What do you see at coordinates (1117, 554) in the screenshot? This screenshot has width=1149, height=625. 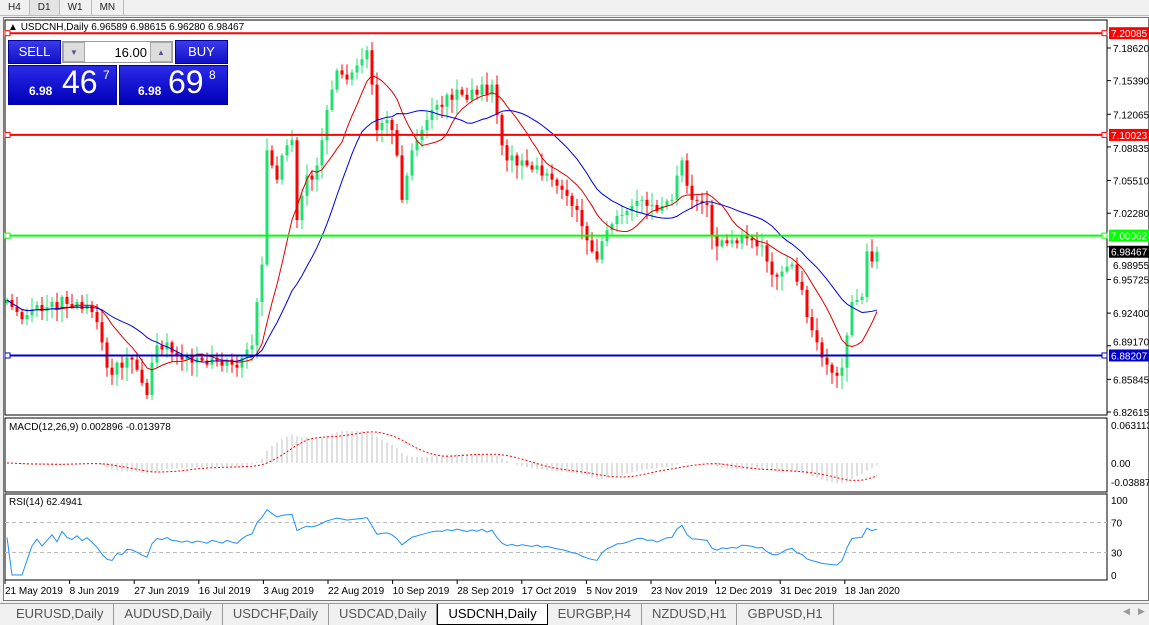 I see `rsi-tick-label: 30` at bounding box center [1117, 554].